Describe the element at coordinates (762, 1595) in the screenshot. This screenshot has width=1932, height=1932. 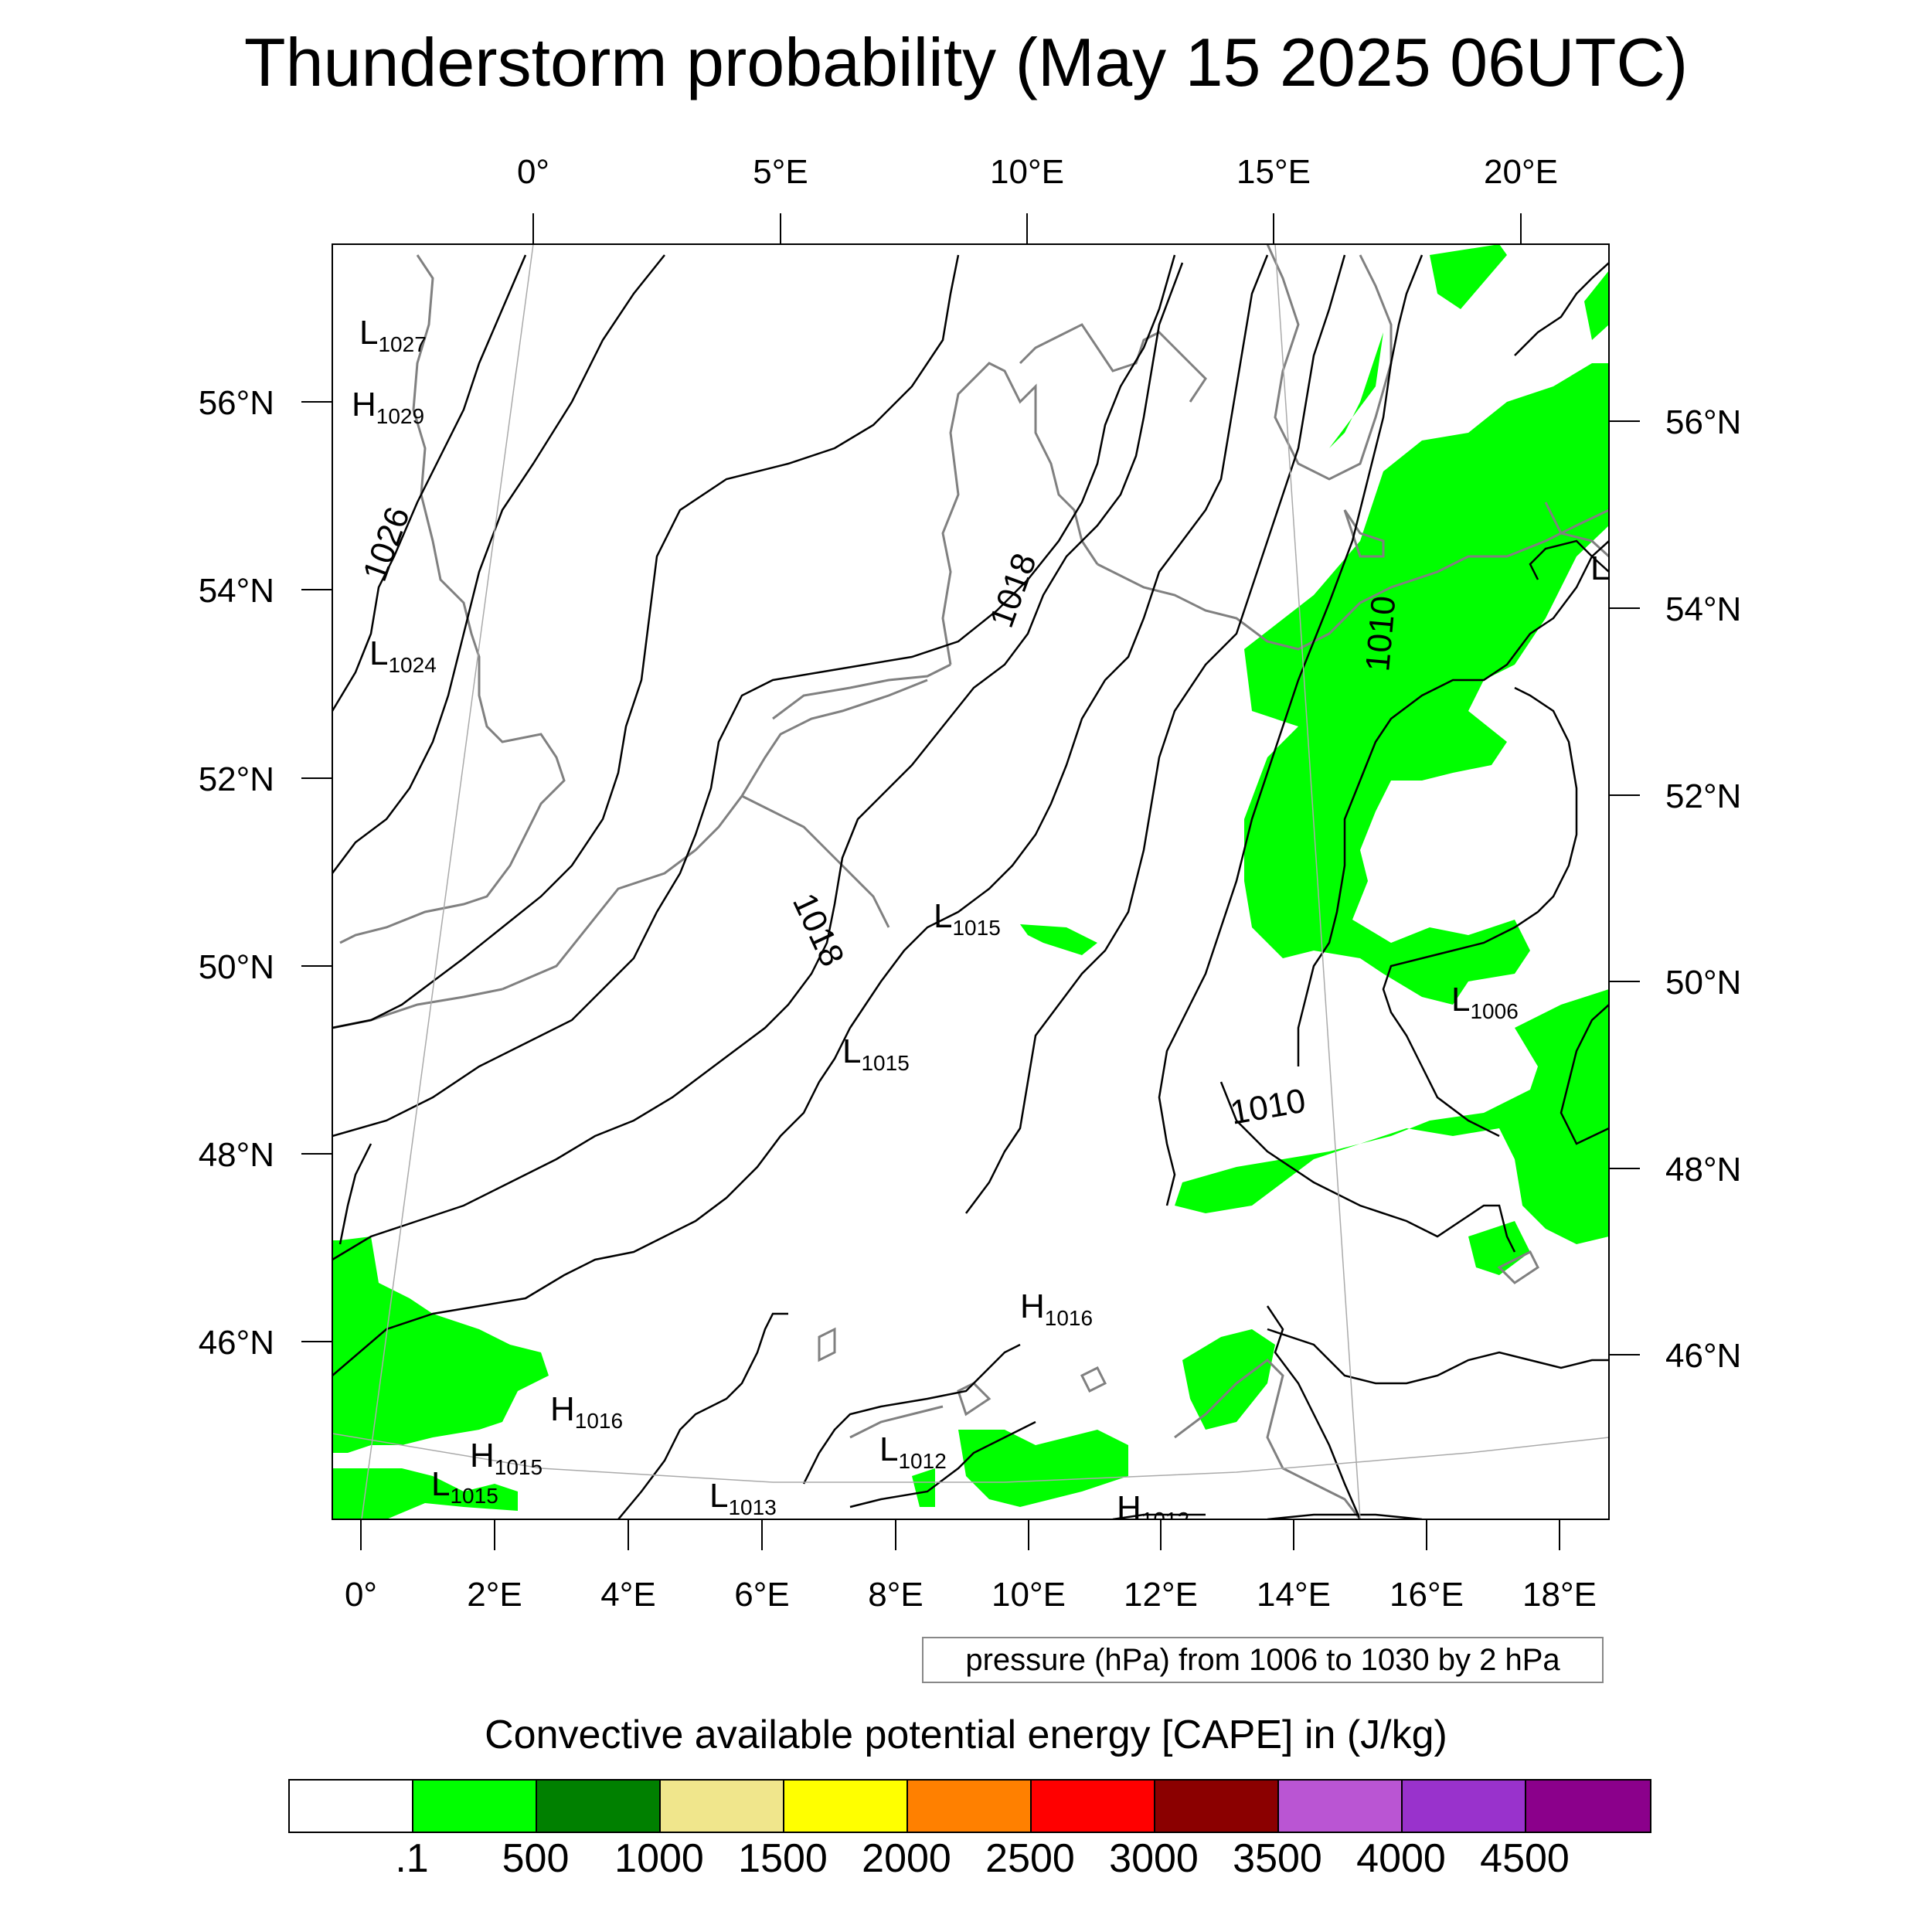
I see `bottom-lon-label: 6°E` at that location.